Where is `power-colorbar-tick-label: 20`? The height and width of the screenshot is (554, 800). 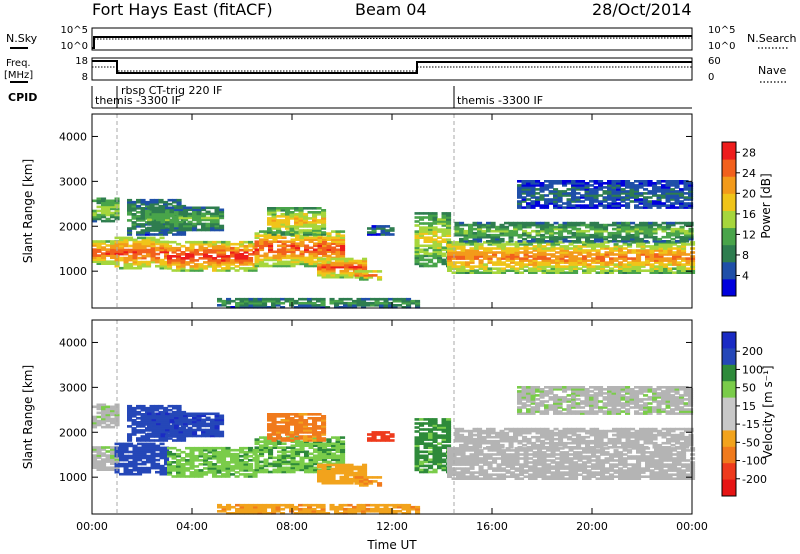 power-colorbar-tick-label: 20 is located at coordinates (749, 193).